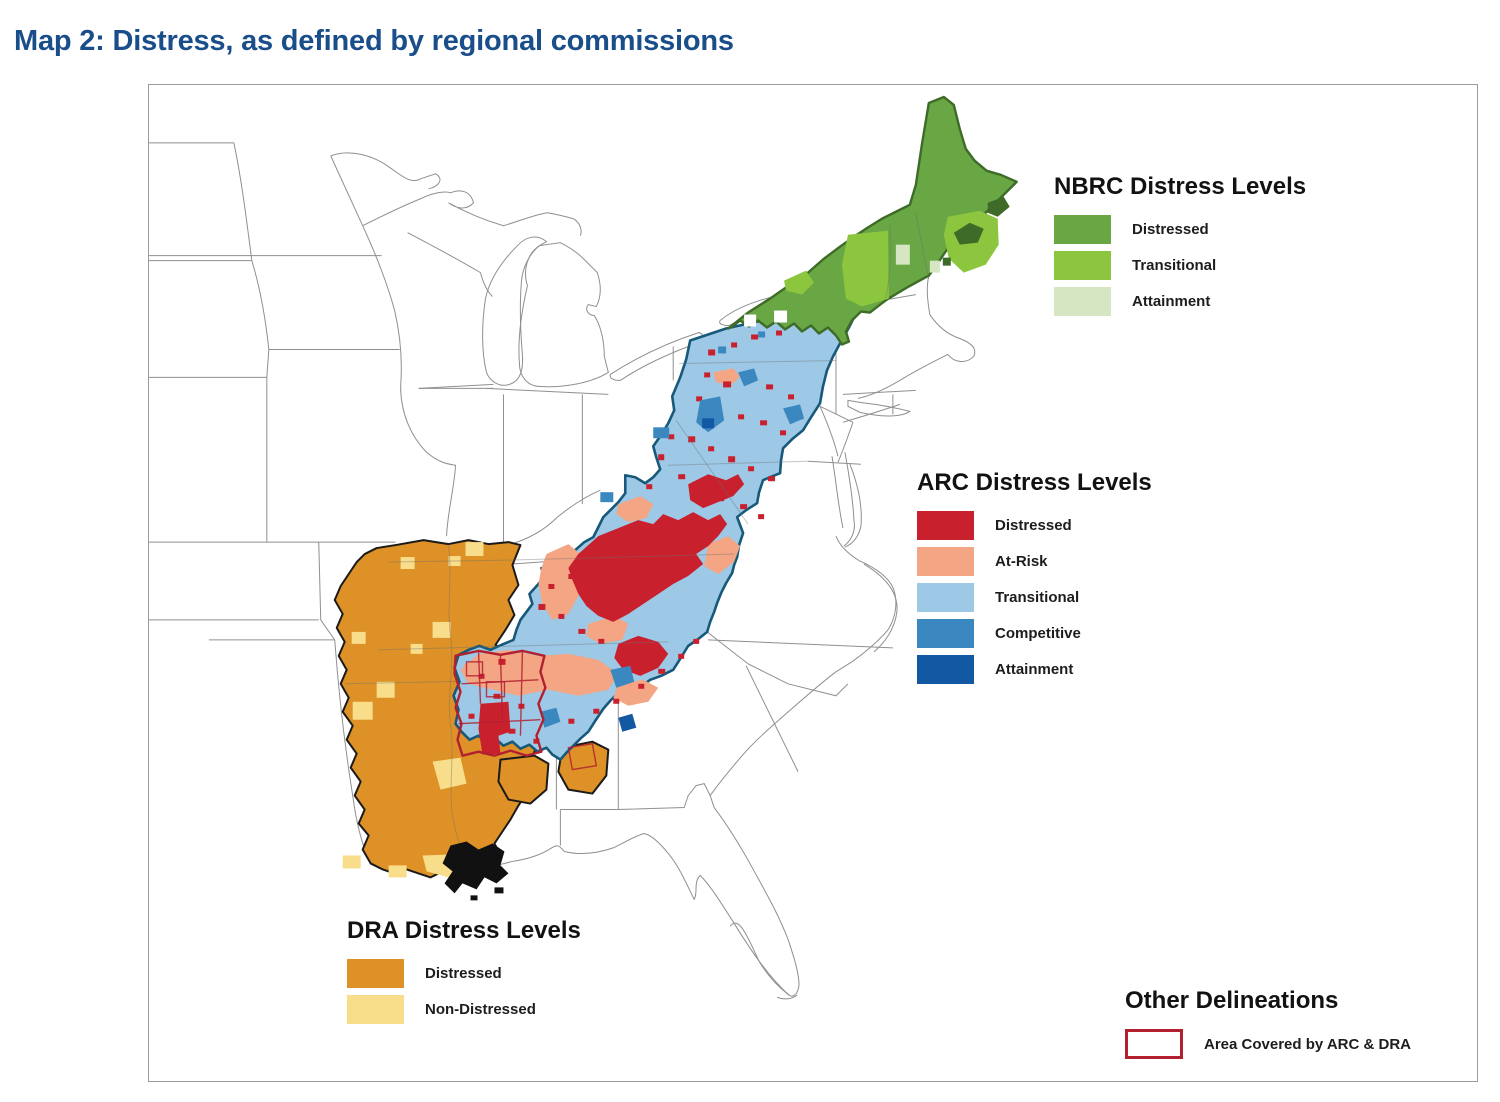  Describe the element at coordinates (666, 575) in the screenshot. I see `arc-attainment-patches` at that location.